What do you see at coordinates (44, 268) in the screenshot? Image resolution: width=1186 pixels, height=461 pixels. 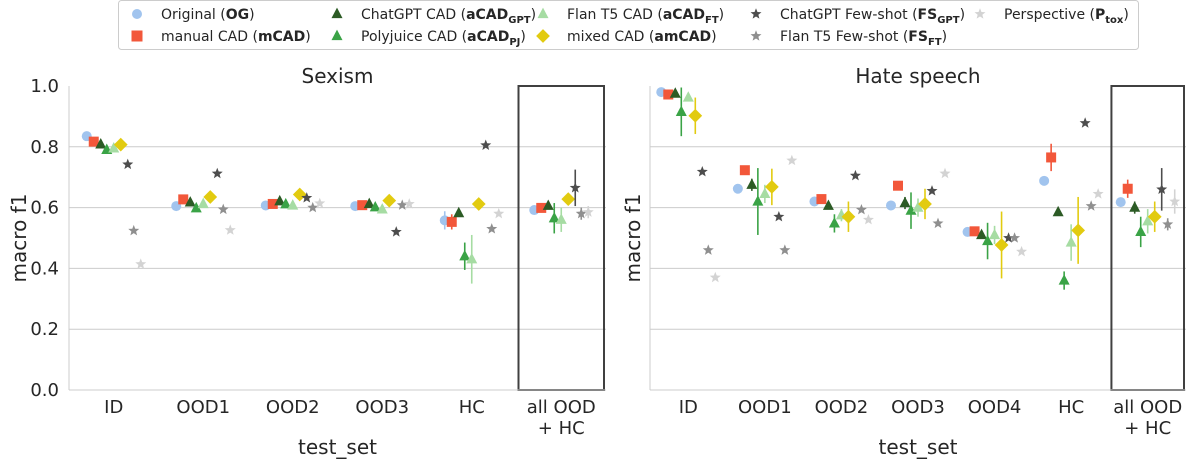 I see `y-tick-label: 0.4` at bounding box center [44, 268].